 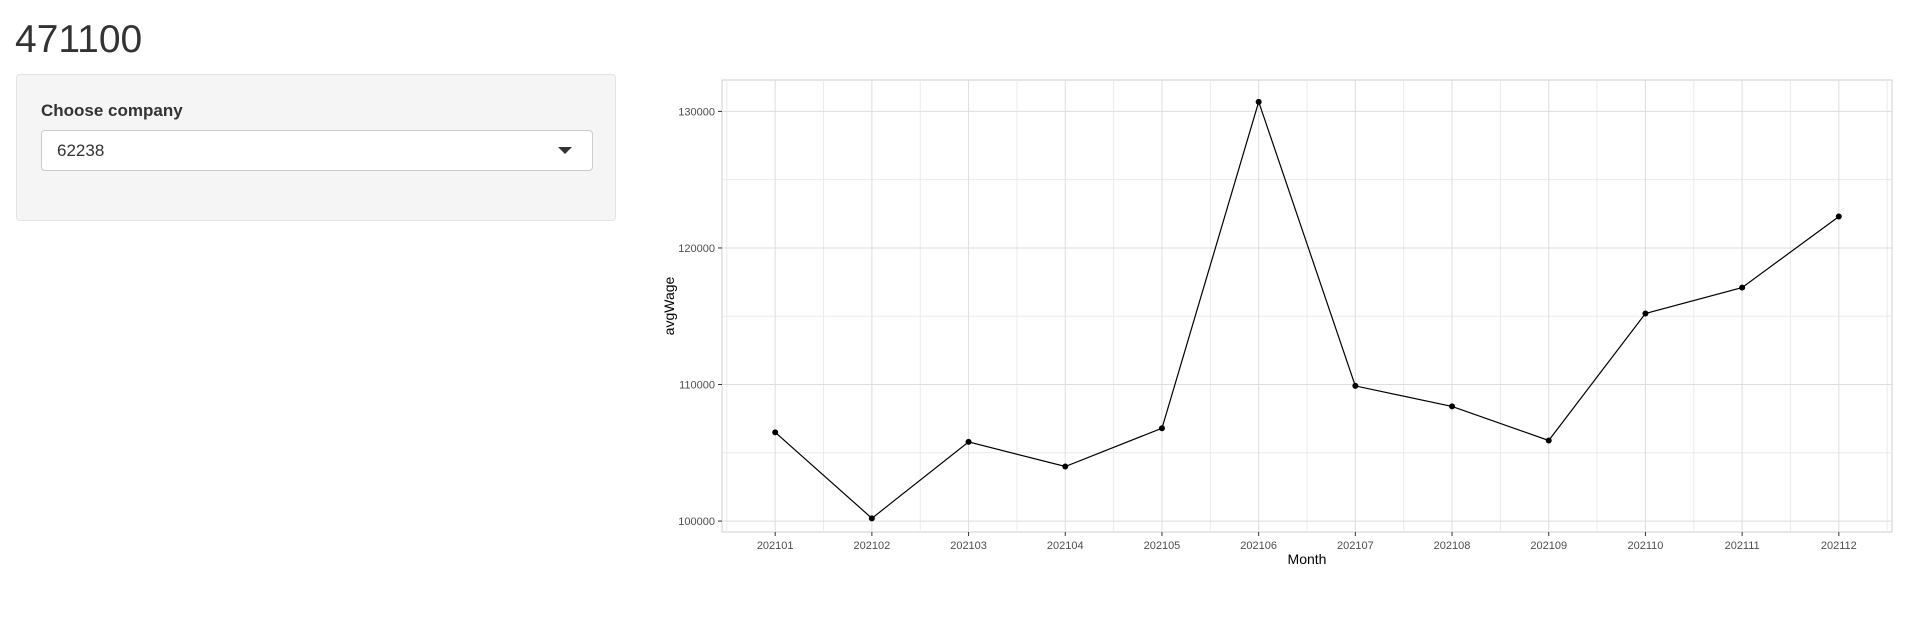 What do you see at coordinates (1645, 546) in the screenshot?
I see `x-tick-label: 202110` at bounding box center [1645, 546].